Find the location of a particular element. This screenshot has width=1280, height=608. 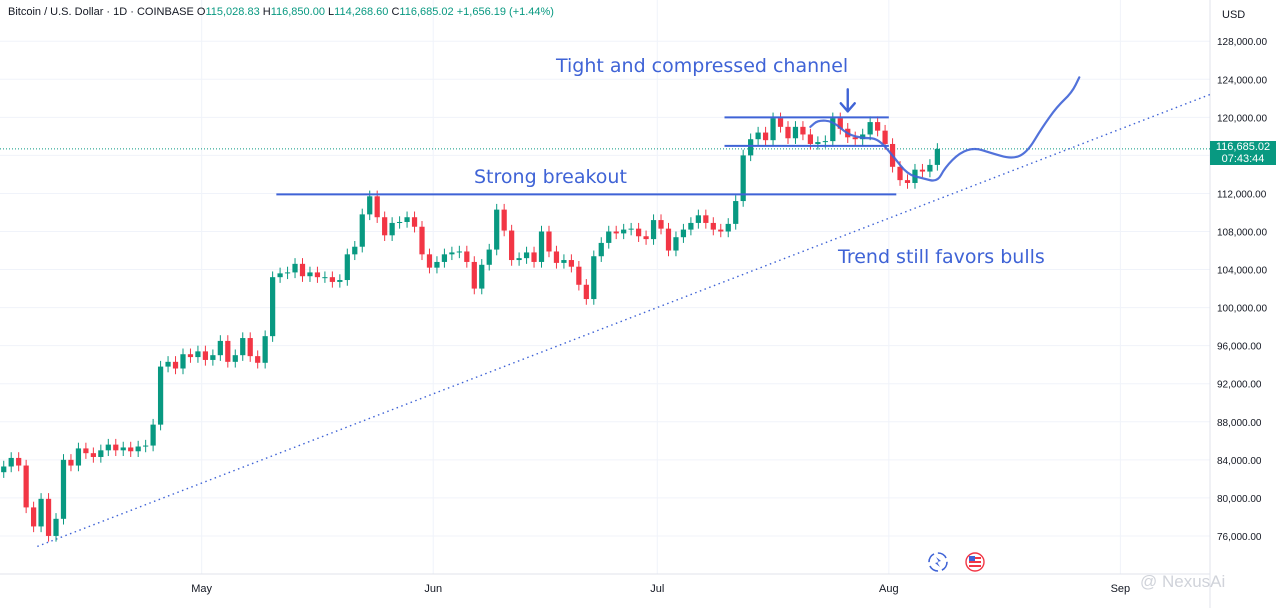

low-value: 114,268.60 is located at coordinates (361, 12).